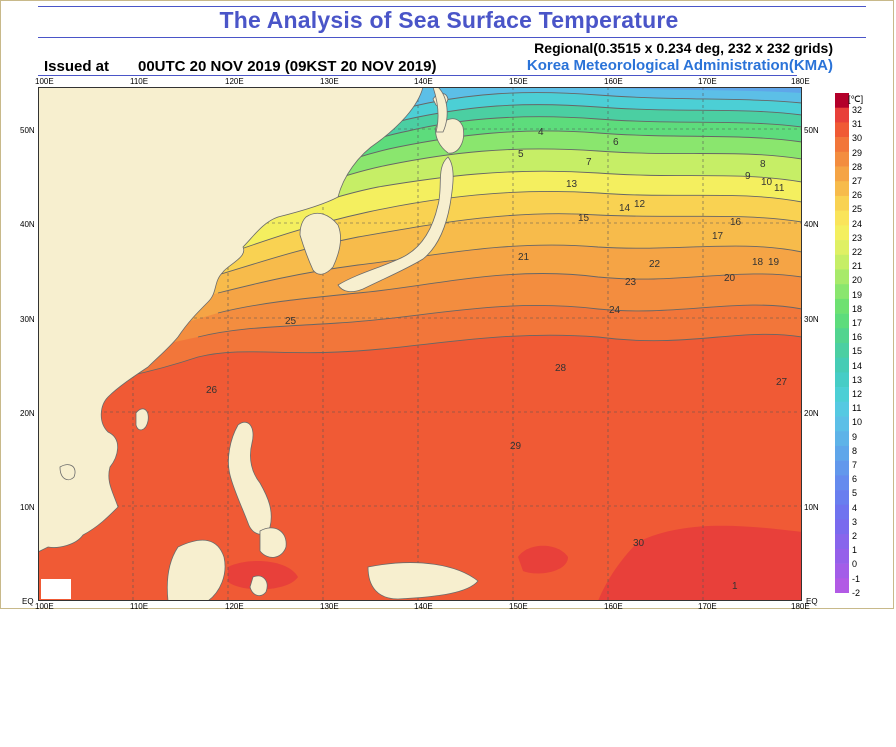  I want to click on contour-label: 22, so click(655, 264).